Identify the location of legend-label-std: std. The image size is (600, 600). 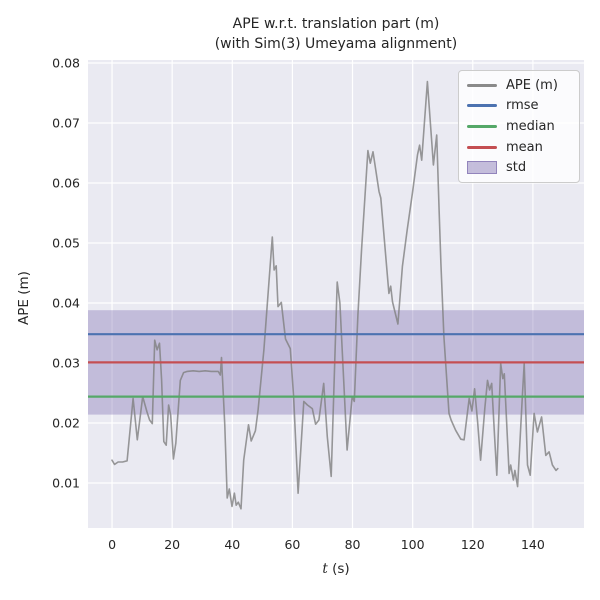
(516, 168).